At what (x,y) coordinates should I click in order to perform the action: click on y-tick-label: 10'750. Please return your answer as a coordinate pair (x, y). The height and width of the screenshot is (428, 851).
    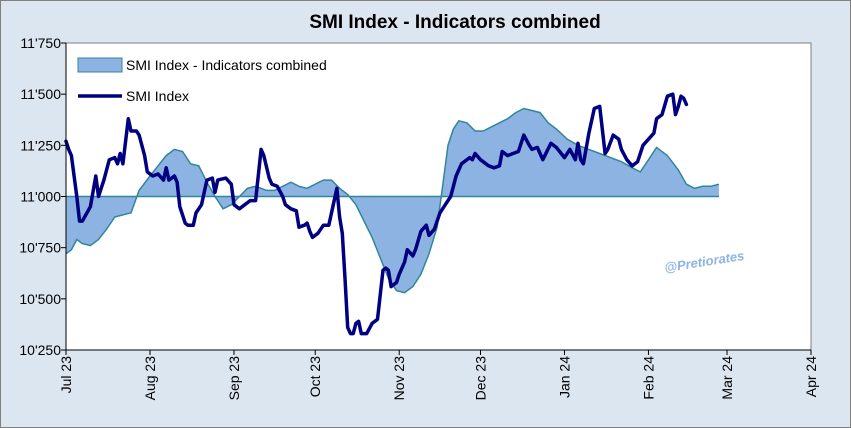
    Looking at the image, I should click on (40, 248).